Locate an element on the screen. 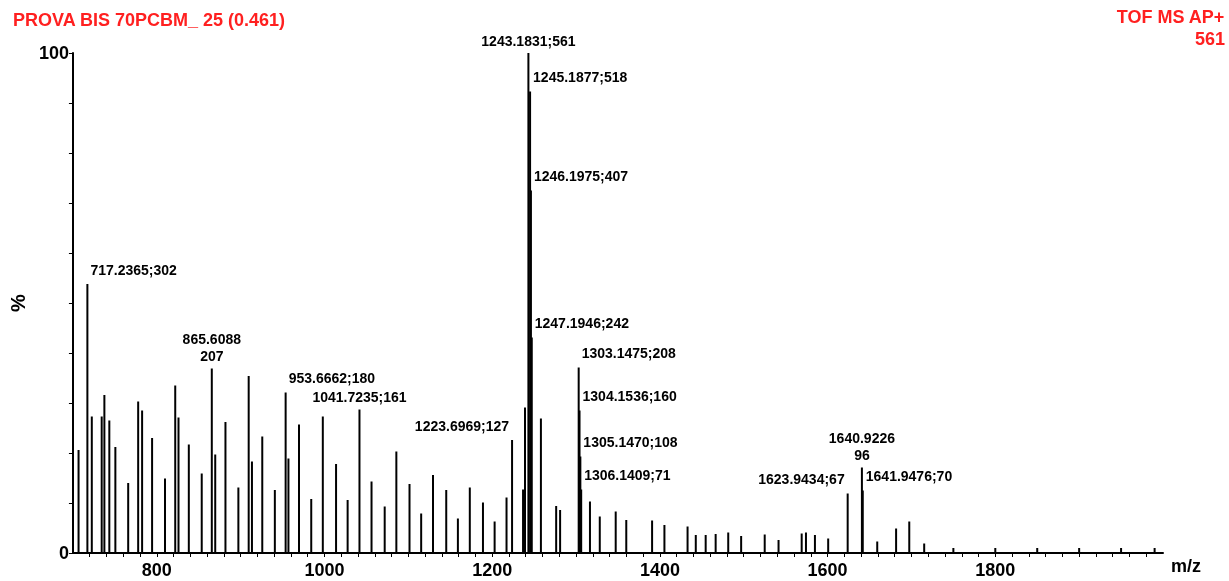 The width and height of the screenshot is (1229, 581). text: TOF MS AP+ is located at coordinates (1170, 17).